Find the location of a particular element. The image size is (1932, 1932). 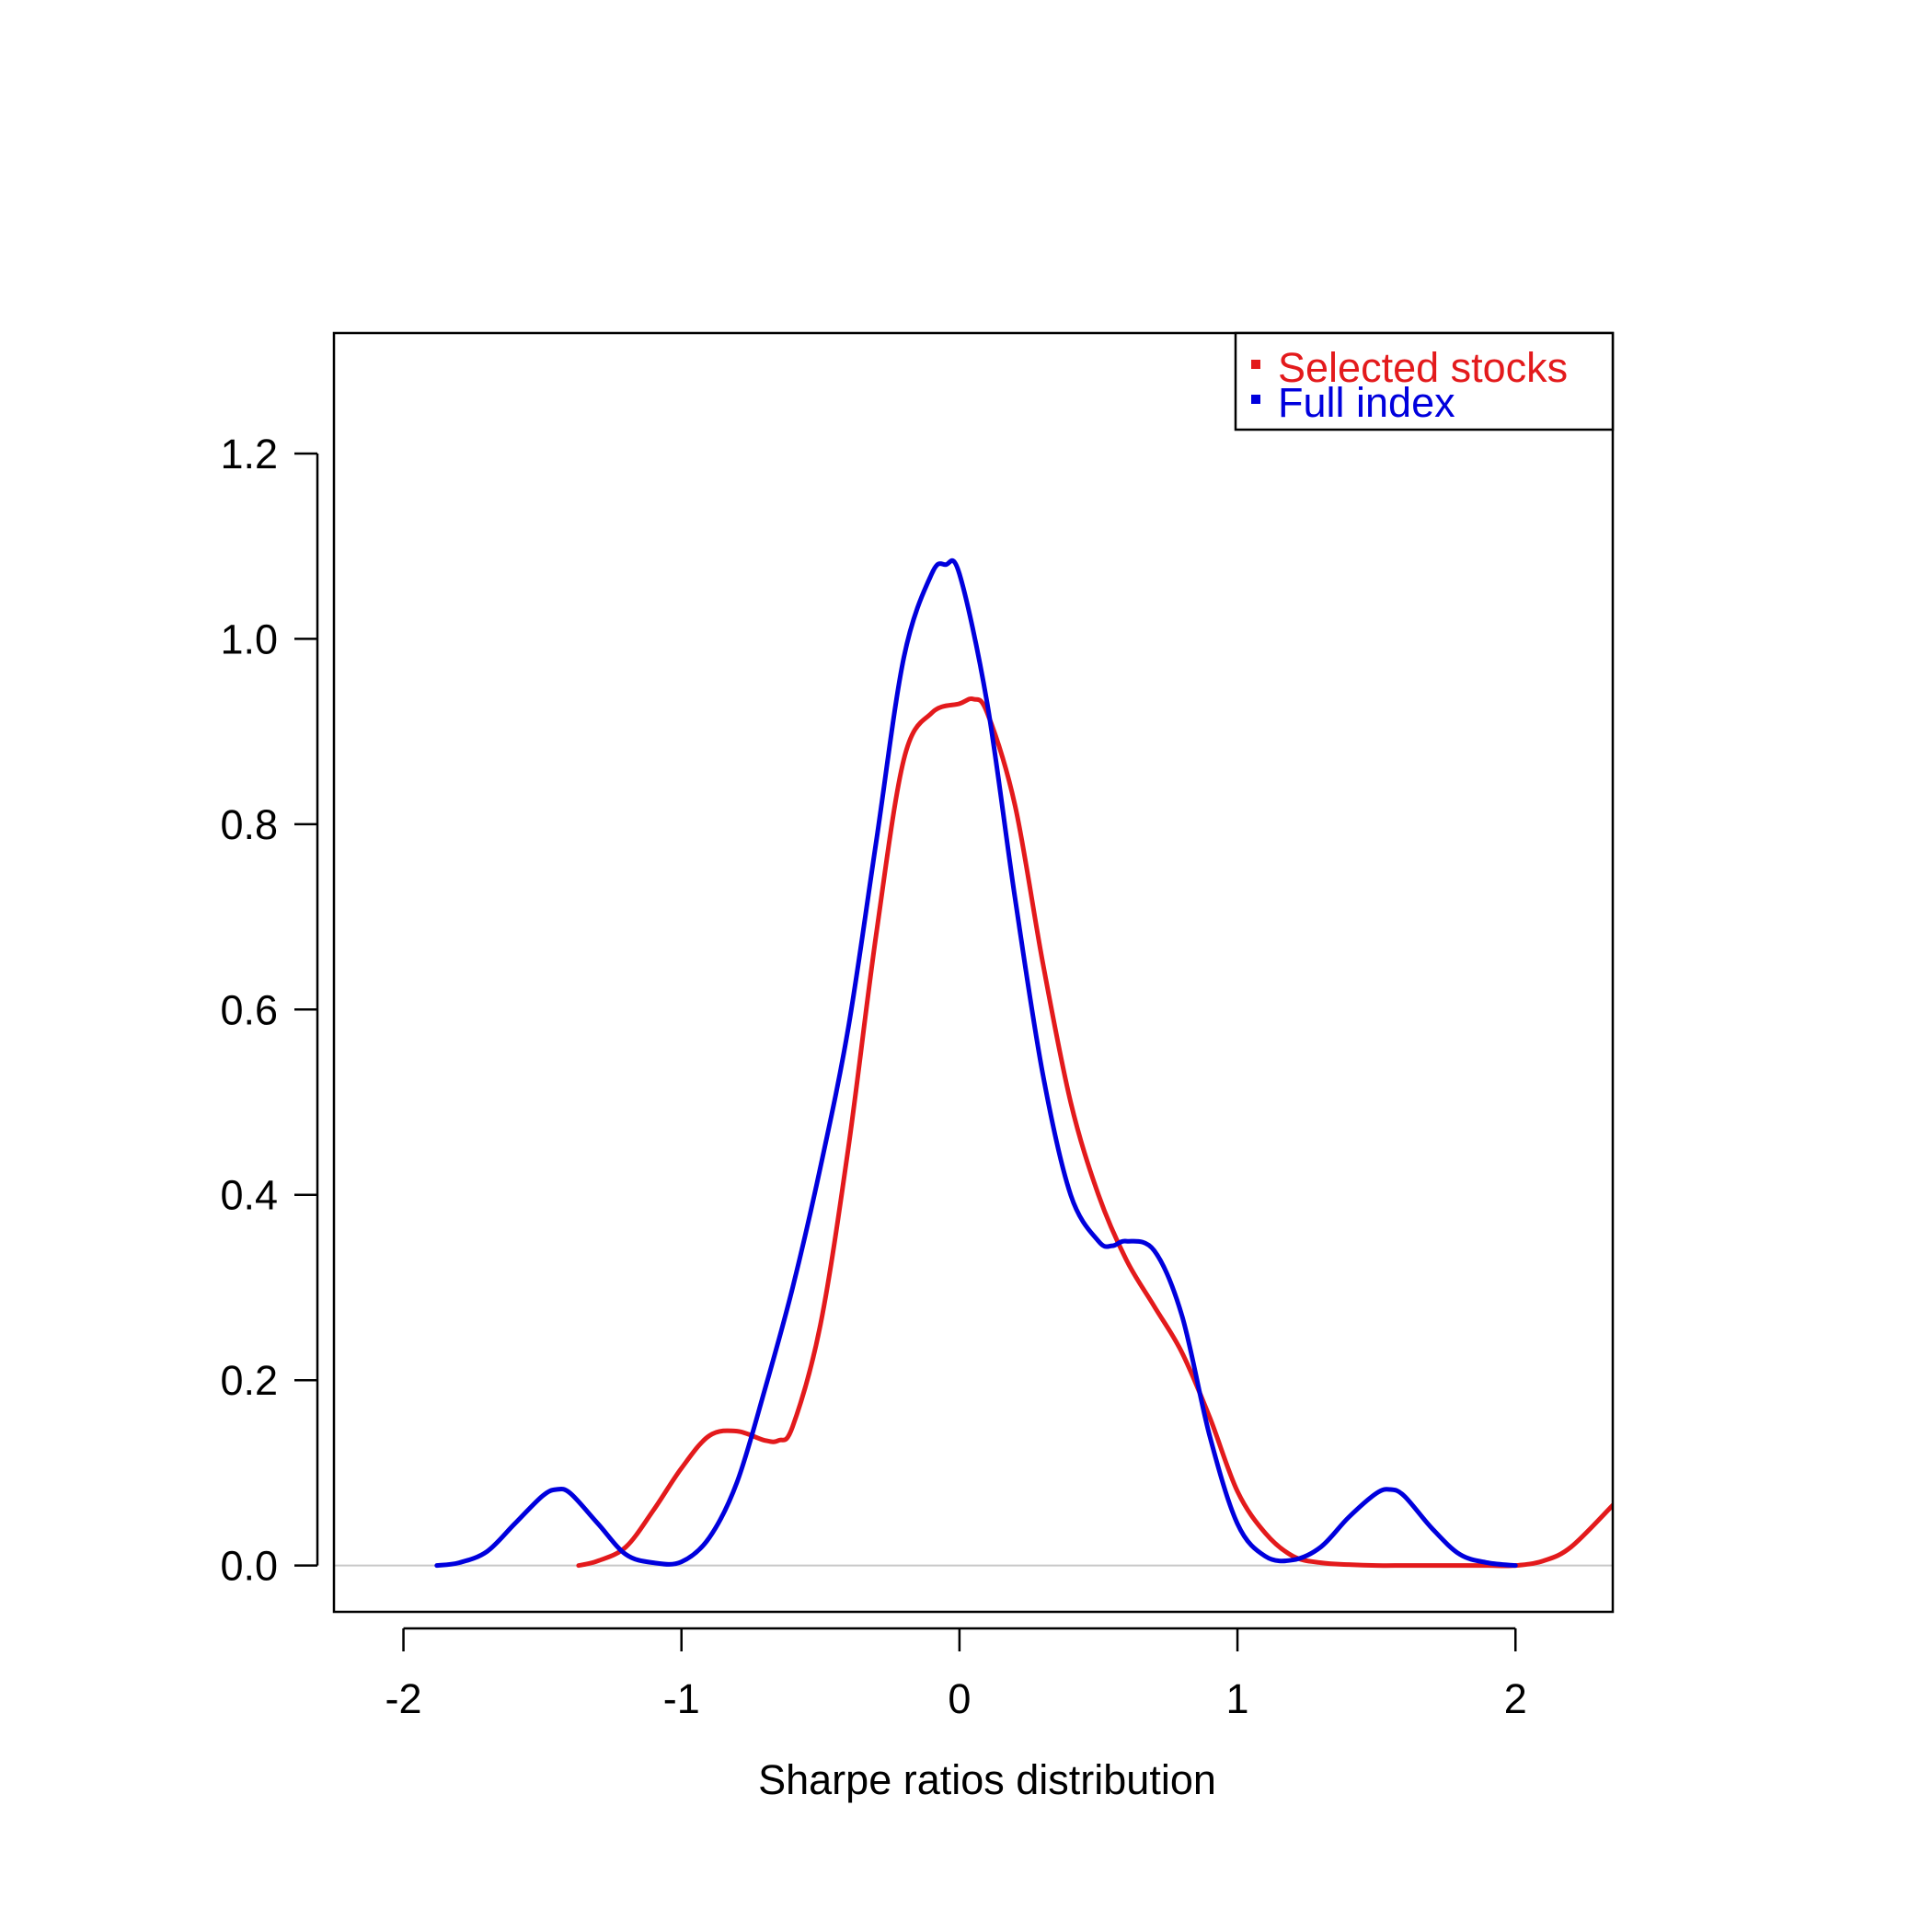

legend-label: Selected stocks is located at coordinates (1423, 367).